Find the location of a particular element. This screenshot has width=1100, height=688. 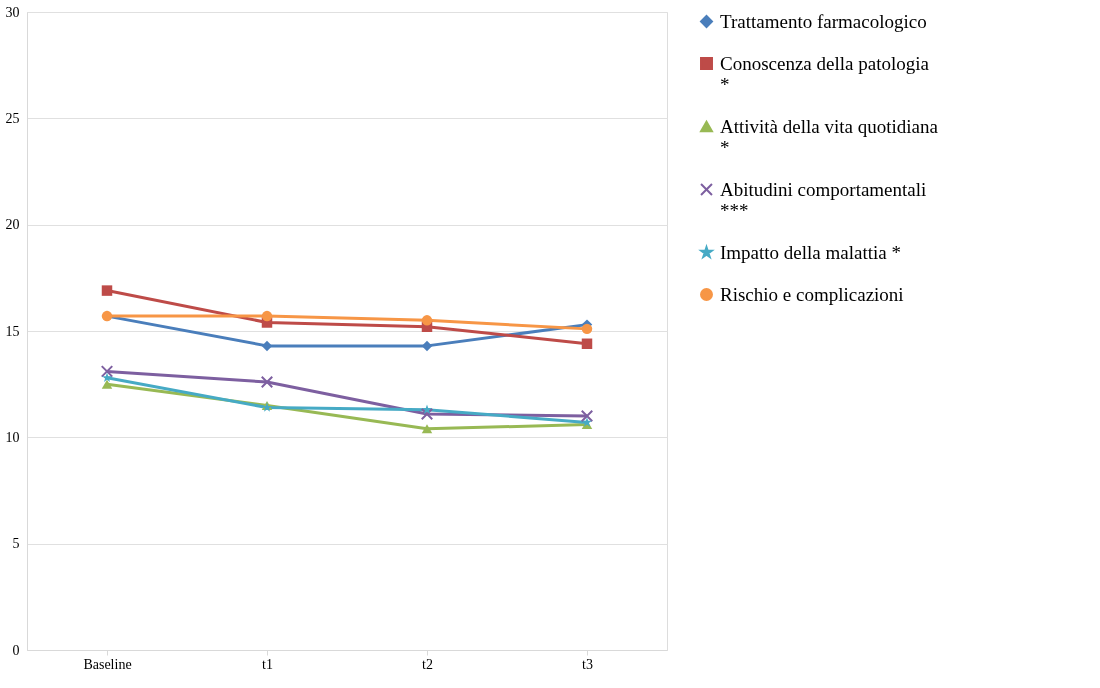

x-tick-label: t1 is located at coordinates (267, 664).